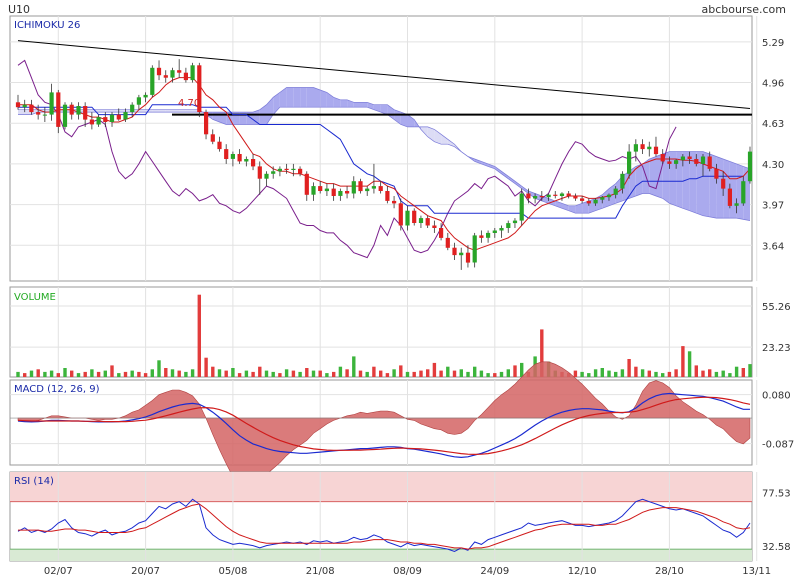  What do you see at coordinates (773, 246) in the screenshot?
I see `y-tick-label: 3.64` at bounding box center [773, 246].